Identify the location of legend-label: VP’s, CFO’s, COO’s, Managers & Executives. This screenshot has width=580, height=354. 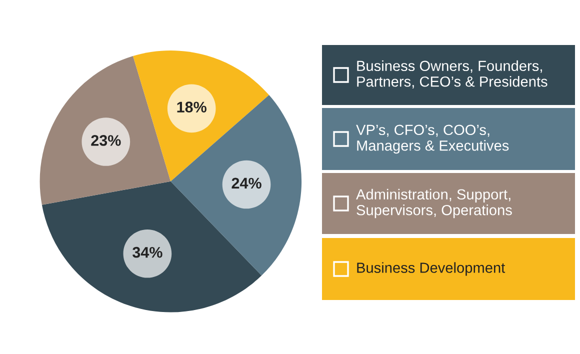
(432, 139).